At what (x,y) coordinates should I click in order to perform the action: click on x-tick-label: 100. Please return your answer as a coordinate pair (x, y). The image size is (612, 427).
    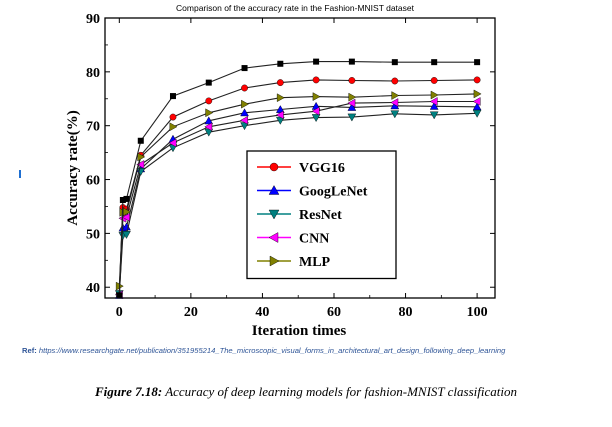
    Looking at the image, I should click on (477, 312).